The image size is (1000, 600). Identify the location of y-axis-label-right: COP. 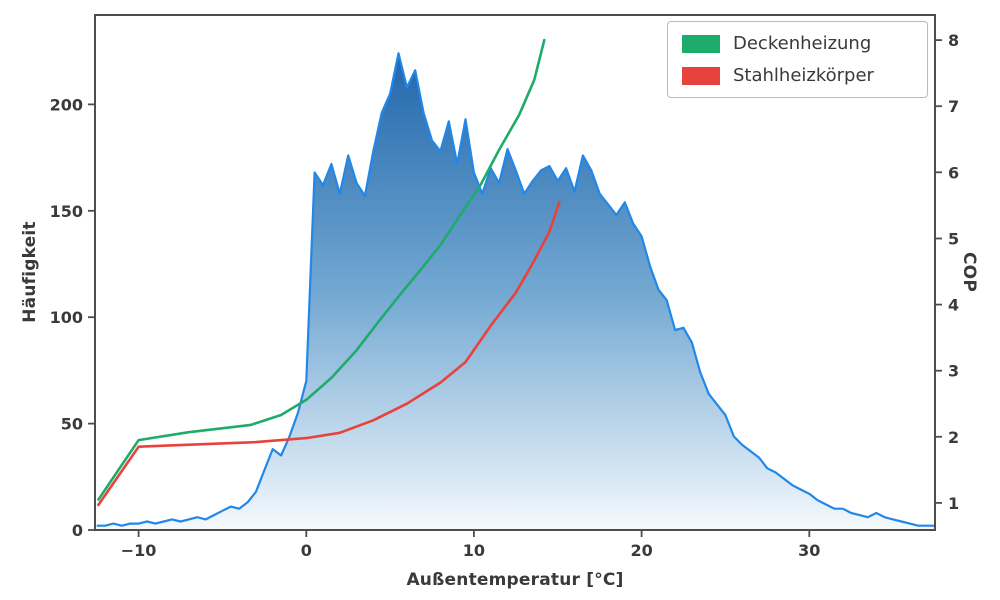
(969, 272).